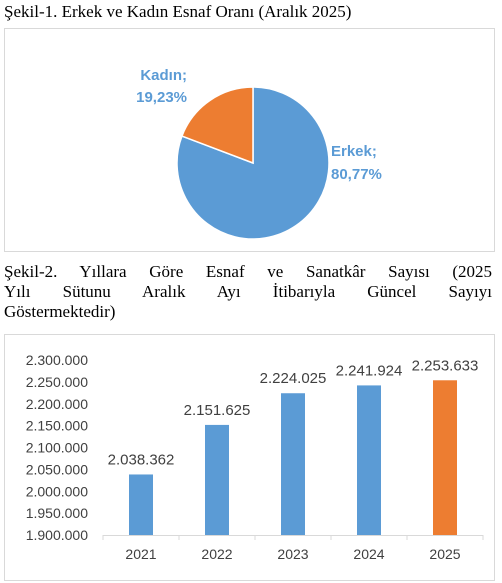 The height and width of the screenshot is (583, 502). Describe the element at coordinates (60, 311) in the screenshot. I see `figure2-title-line-3: Göstermektedir)` at that location.